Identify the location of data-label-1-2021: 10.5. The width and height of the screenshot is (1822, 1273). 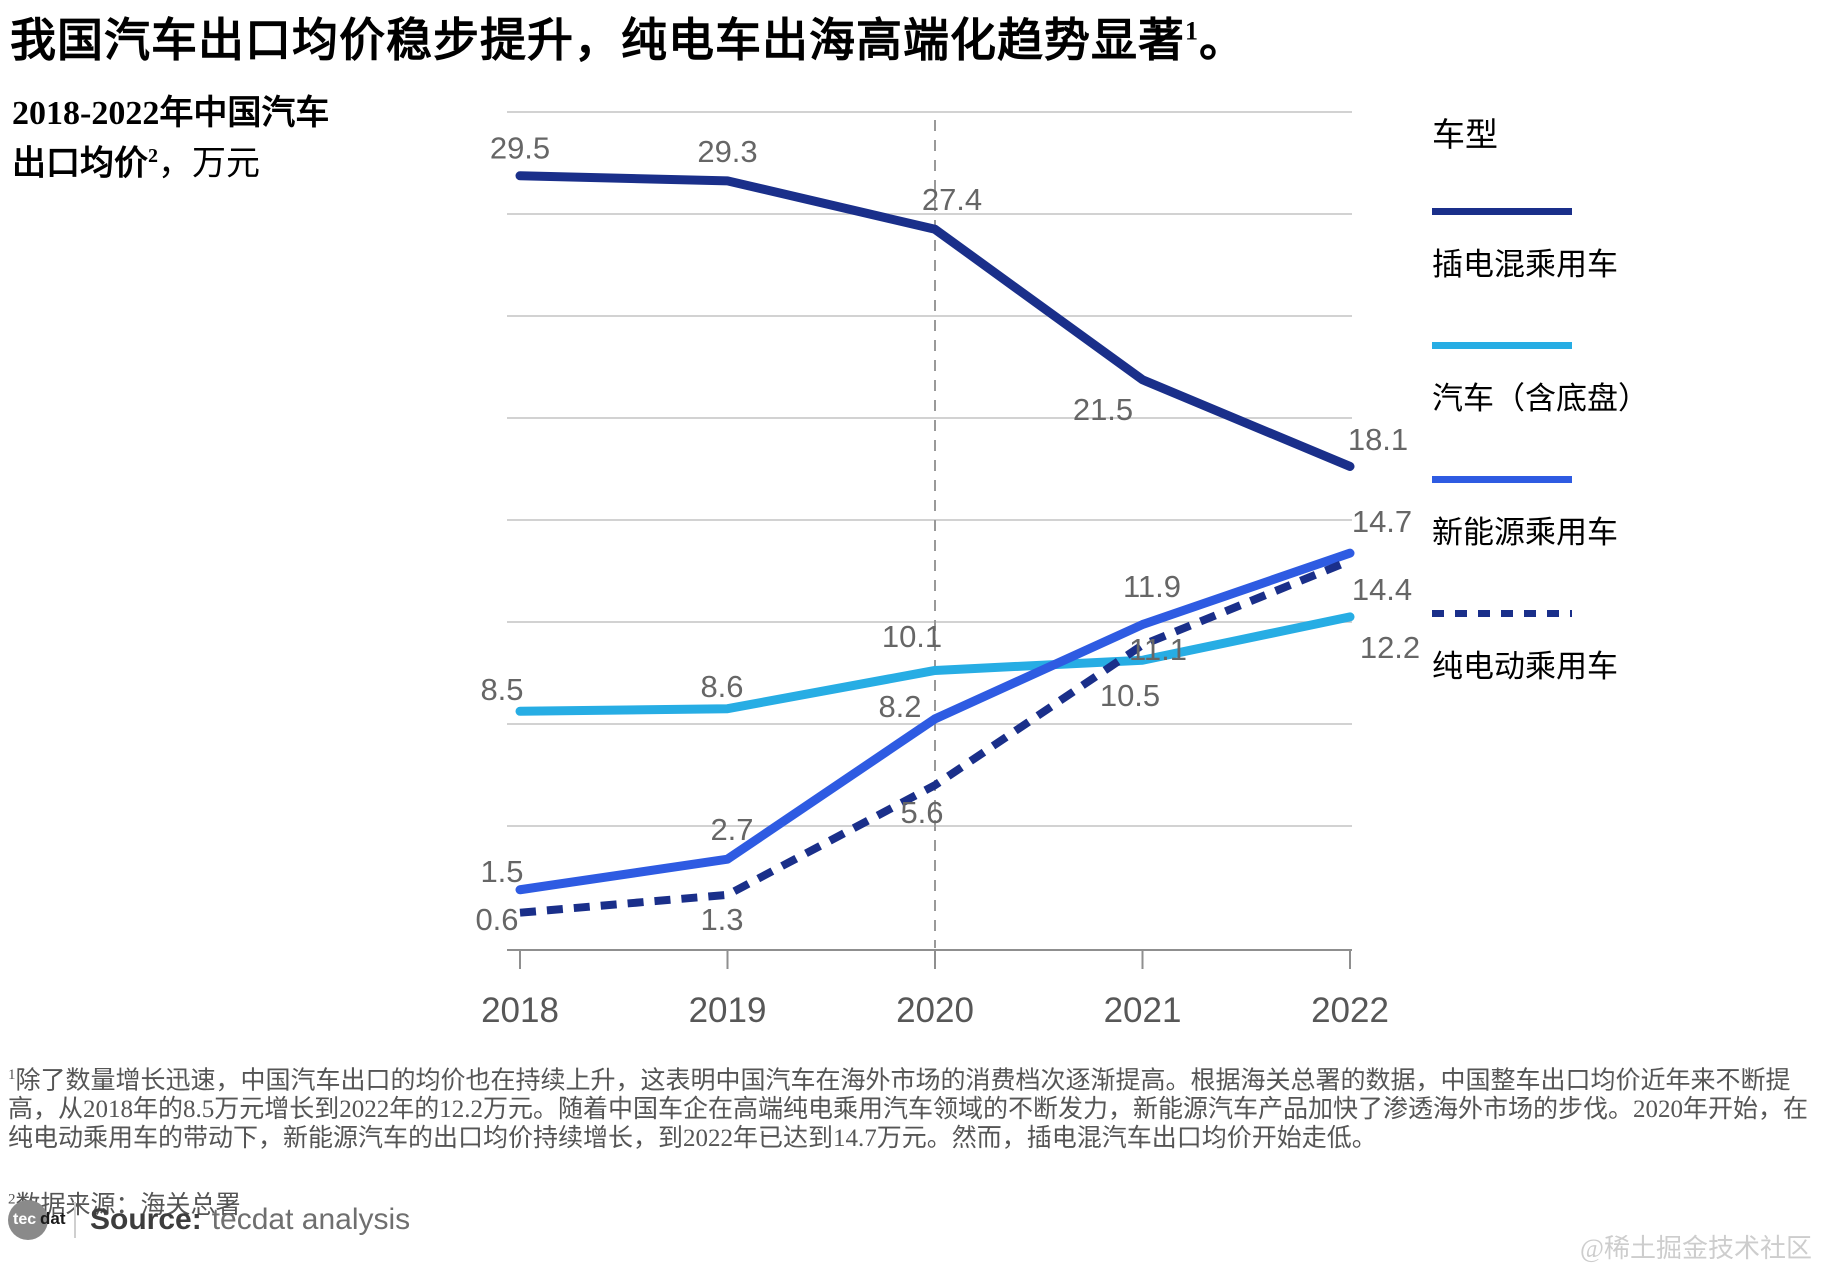
(1130, 695).